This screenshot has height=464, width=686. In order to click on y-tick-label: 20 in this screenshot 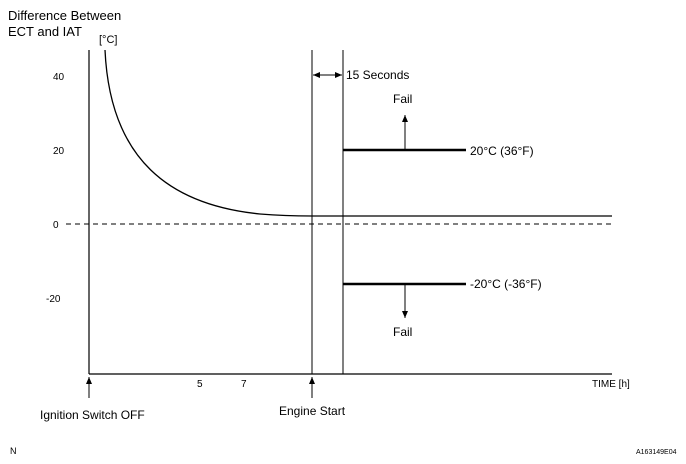, I will do `click(59, 151)`.